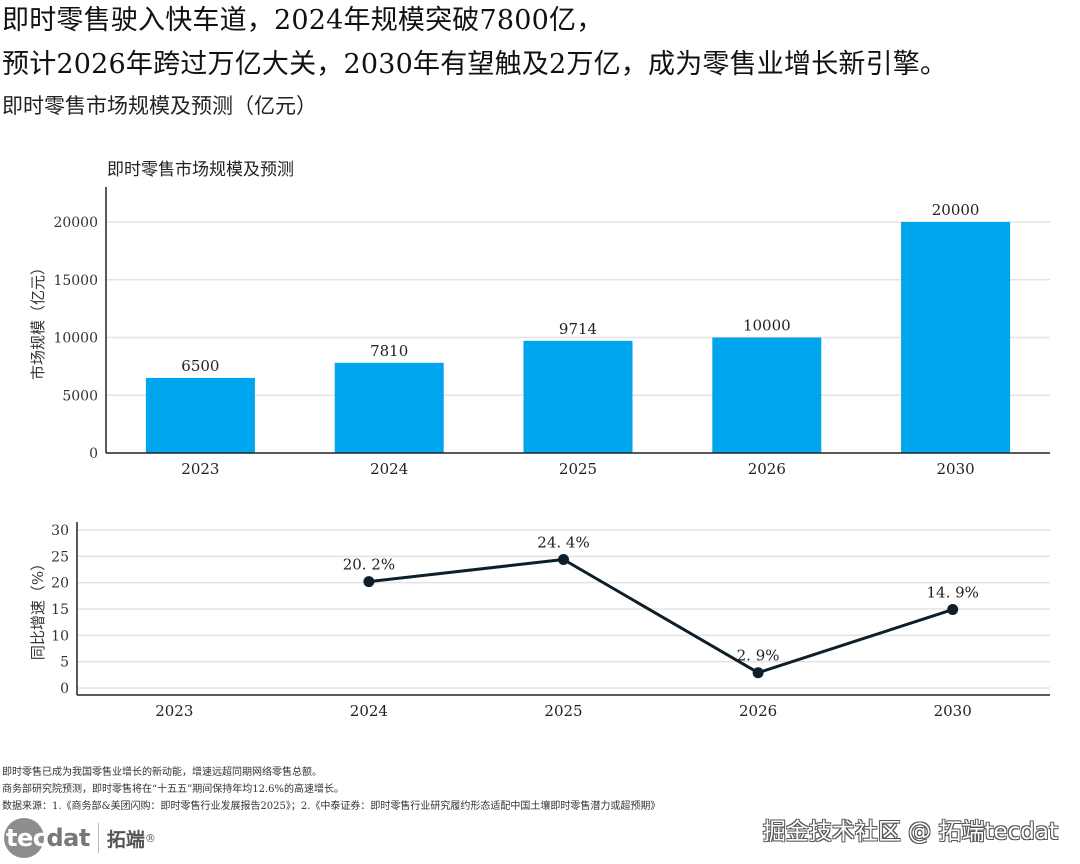  What do you see at coordinates (38, 320) in the screenshot?
I see `bar-chart-y-axis-label: 市场规模（亿元）` at bounding box center [38, 320].